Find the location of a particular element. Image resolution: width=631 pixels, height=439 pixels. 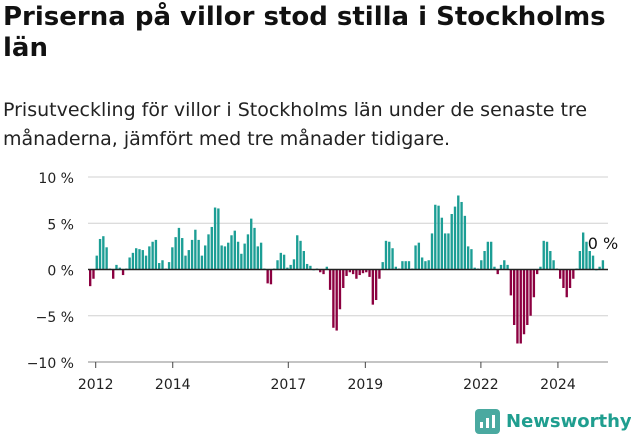

newsworthy-brand: Newsworthy is located at coordinates (553, 421).